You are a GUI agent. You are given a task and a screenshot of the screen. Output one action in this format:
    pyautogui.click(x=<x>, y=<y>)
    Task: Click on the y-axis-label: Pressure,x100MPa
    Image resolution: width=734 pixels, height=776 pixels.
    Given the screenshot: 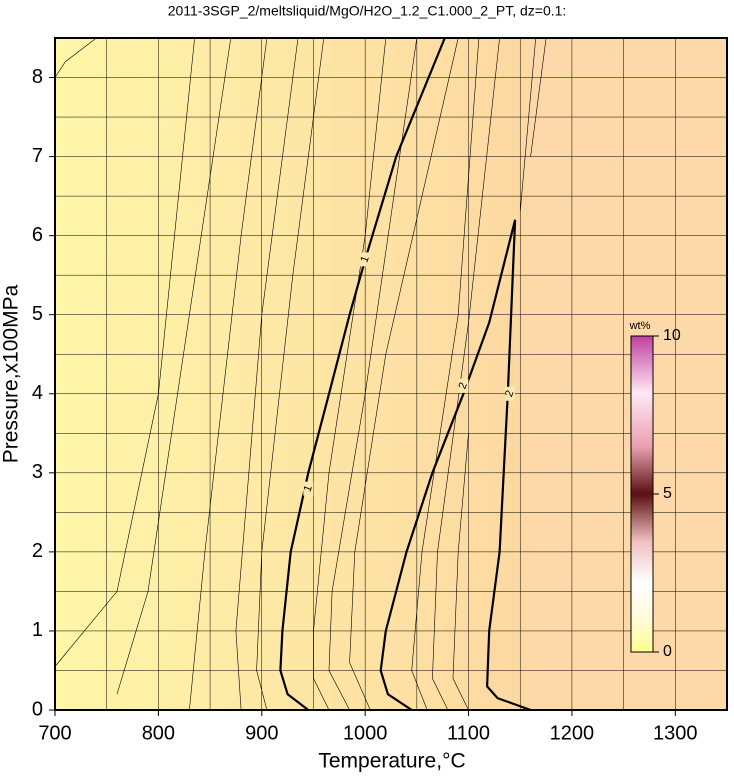 What is the action you would take?
    pyautogui.click(x=11, y=373)
    